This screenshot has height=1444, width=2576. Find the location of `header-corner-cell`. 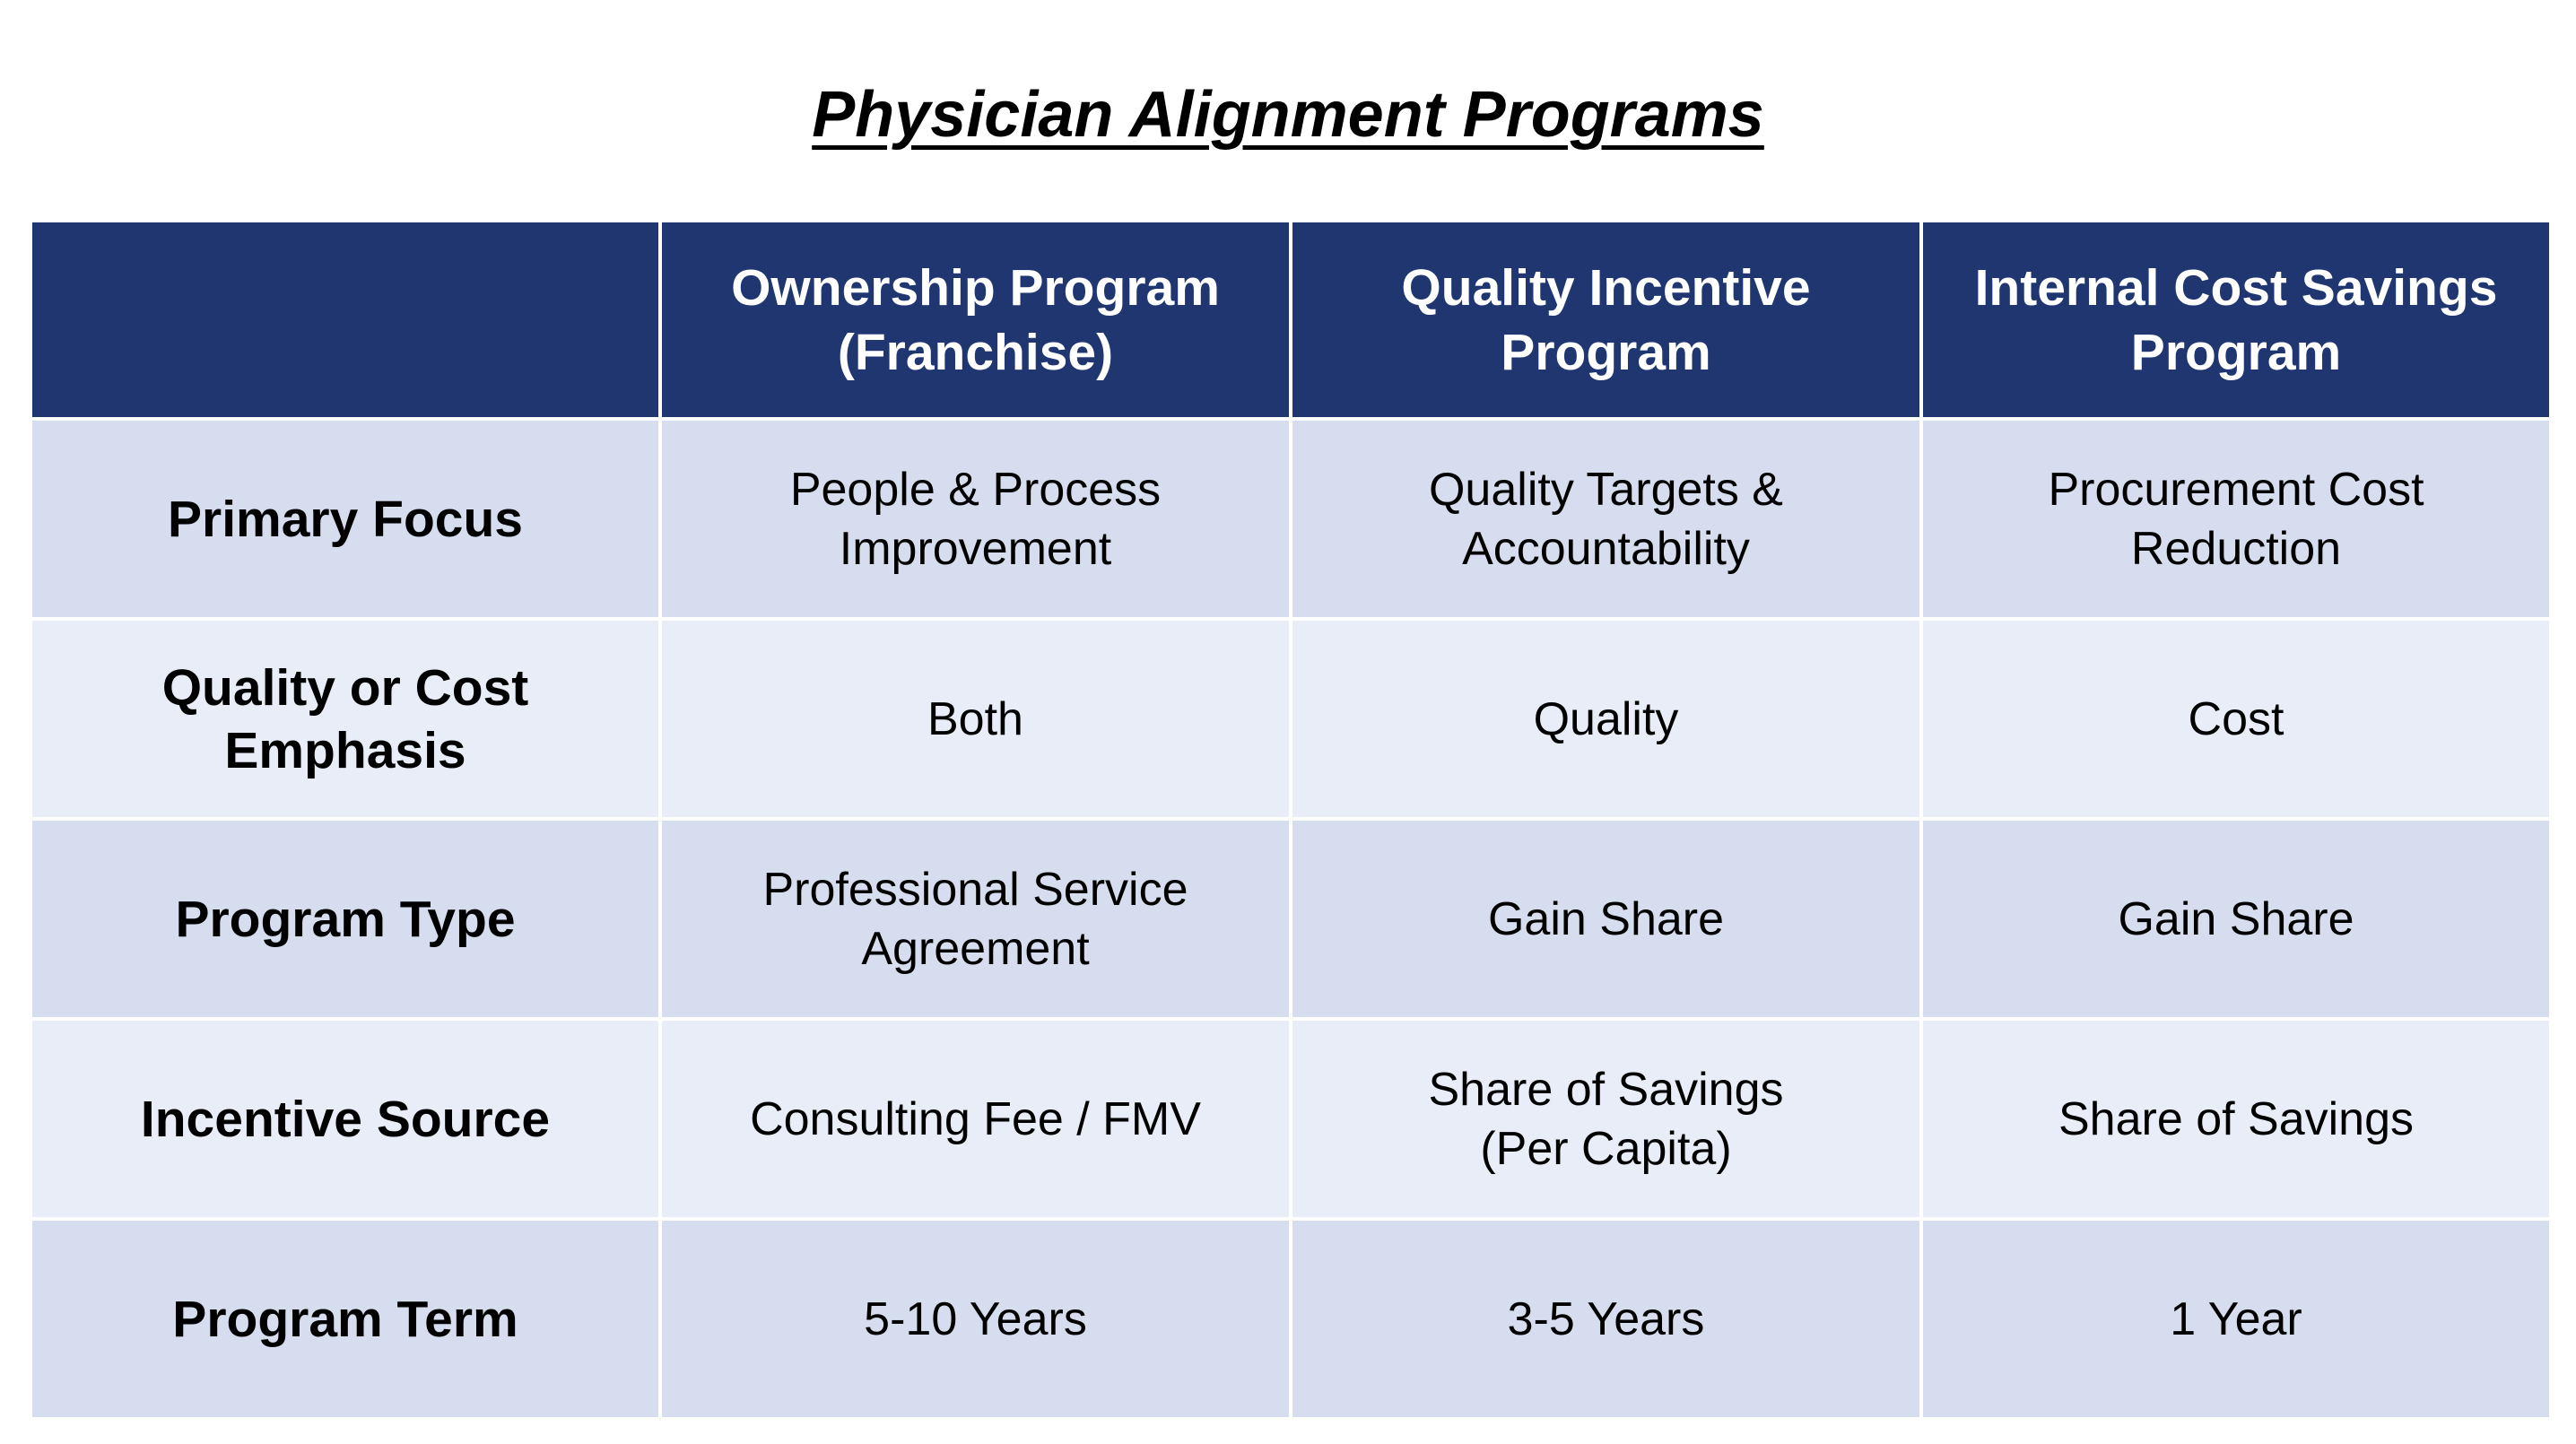

header-corner-cell is located at coordinates (345, 320).